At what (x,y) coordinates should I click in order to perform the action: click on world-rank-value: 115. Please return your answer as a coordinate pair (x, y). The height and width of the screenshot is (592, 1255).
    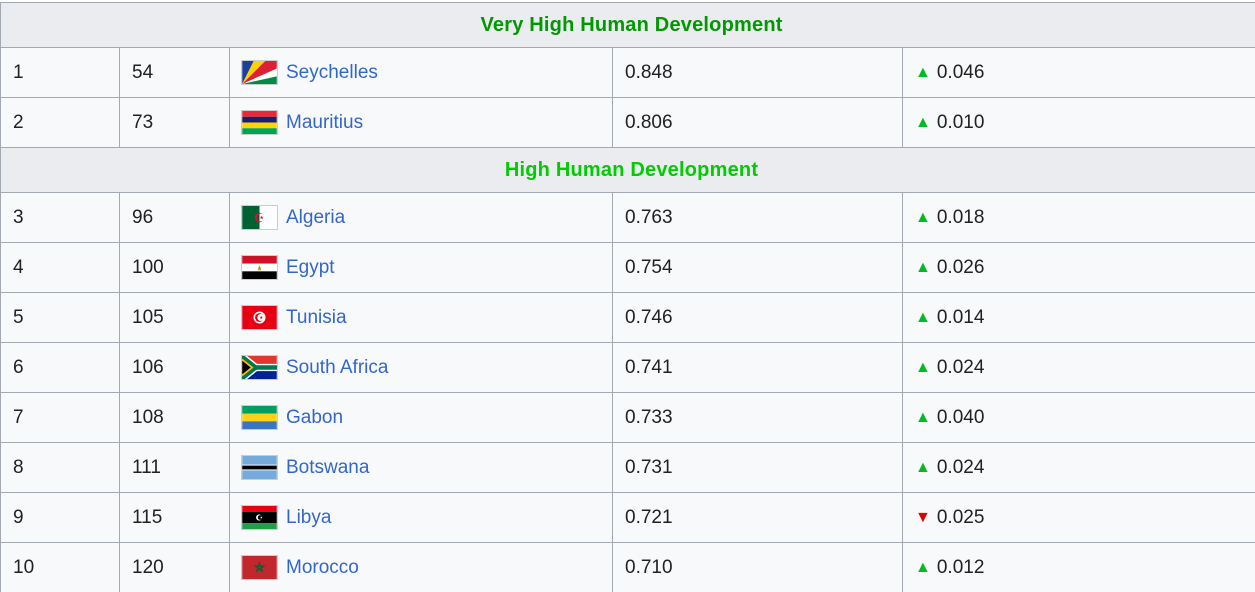
    Looking at the image, I should click on (147, 517).